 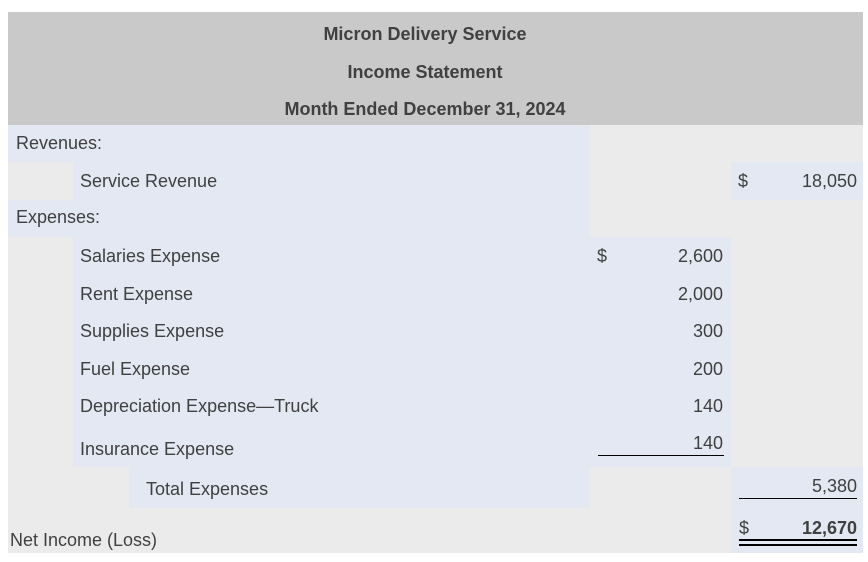 I want to click on net-income-double-underline, so click(x=798, y=542).